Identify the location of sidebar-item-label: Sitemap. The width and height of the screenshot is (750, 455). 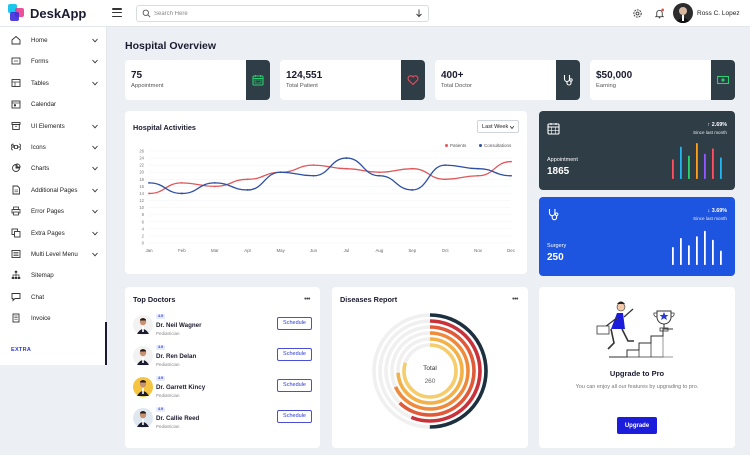
(42, 276).